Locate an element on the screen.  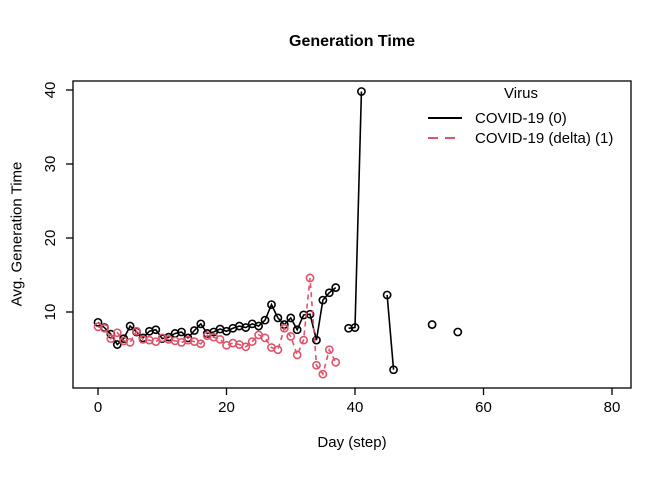
y-tick-label: 40 is located at coordinates (50, 90).